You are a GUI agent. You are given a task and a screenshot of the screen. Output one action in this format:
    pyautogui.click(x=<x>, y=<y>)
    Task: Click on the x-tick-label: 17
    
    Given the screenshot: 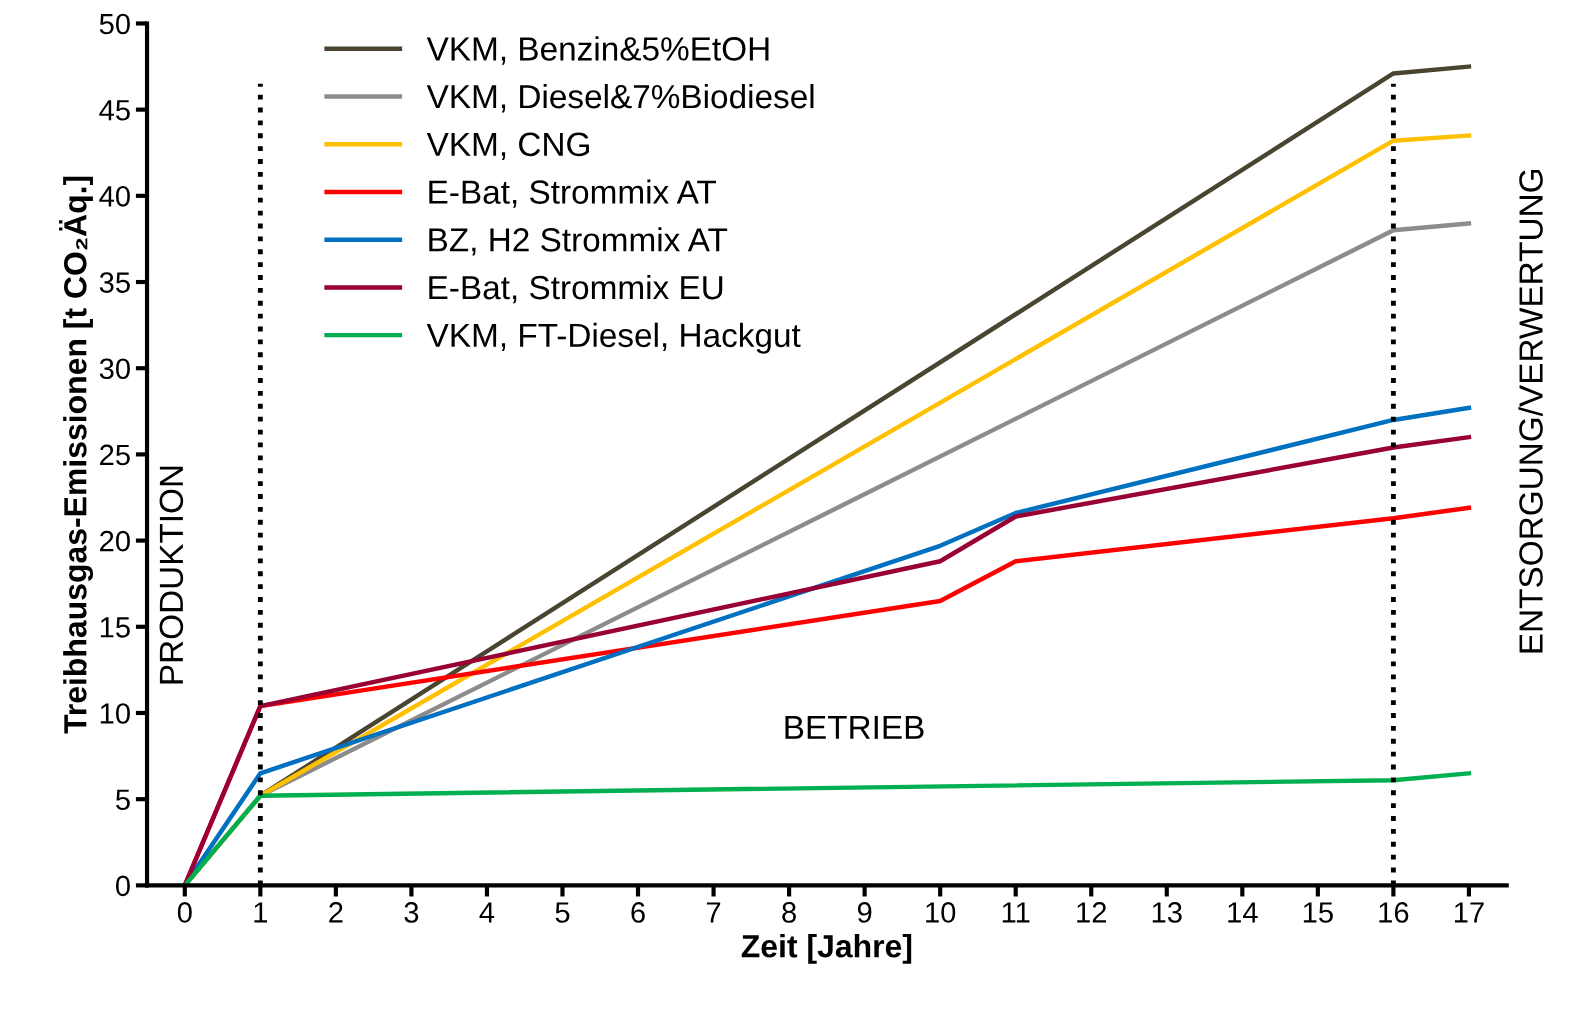 What is the action you would take?
    pyautogui.click(x=1469, y=912)
    